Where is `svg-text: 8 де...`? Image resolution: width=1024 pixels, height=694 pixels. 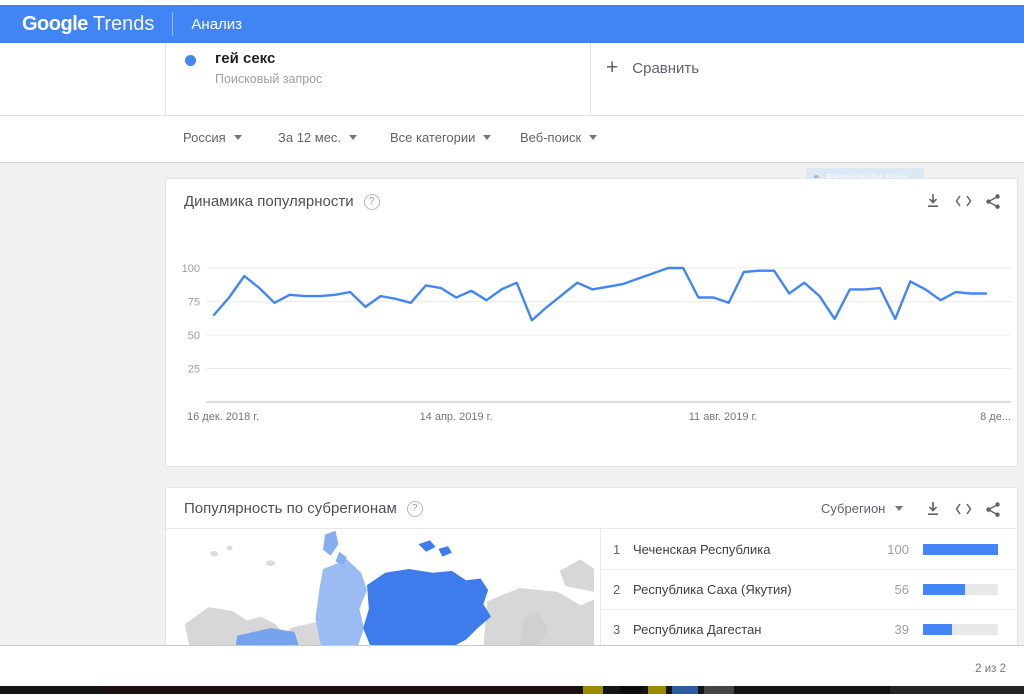 svg-text: 8 де... is located at coordinates (995, 417).